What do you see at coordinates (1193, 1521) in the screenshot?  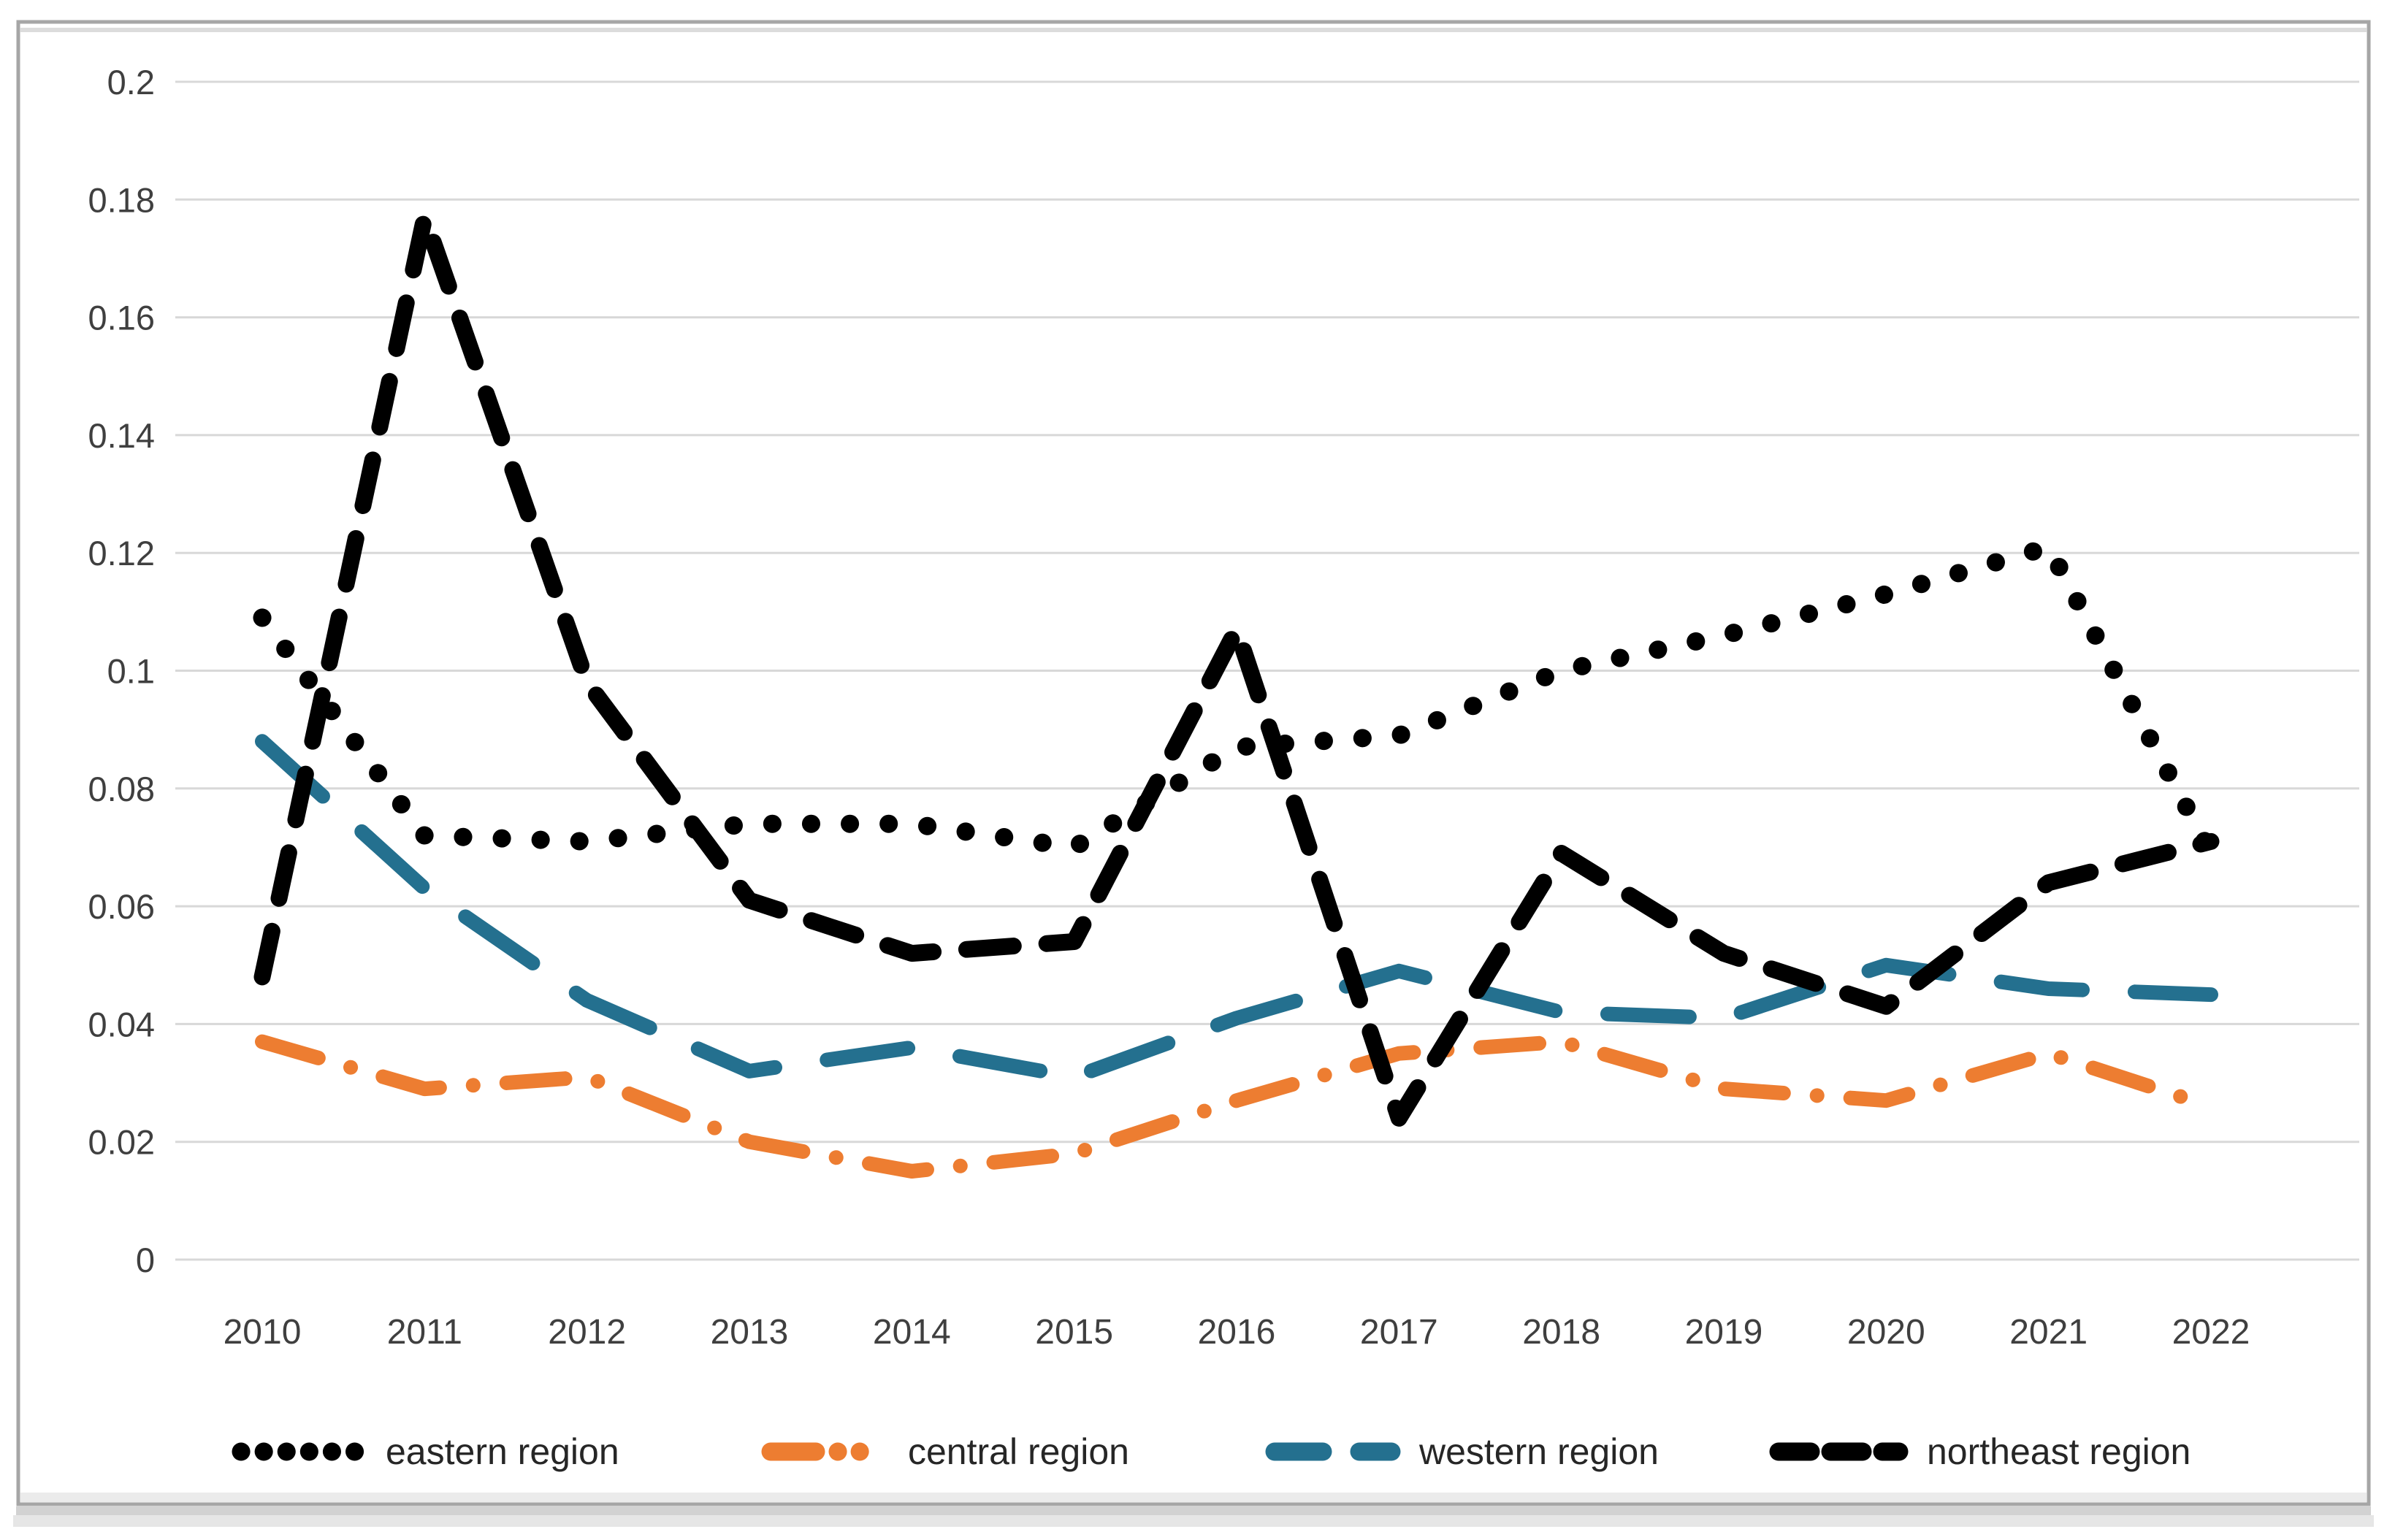 I see `frame-shadow-light` at bounding box center [1193, 1521].